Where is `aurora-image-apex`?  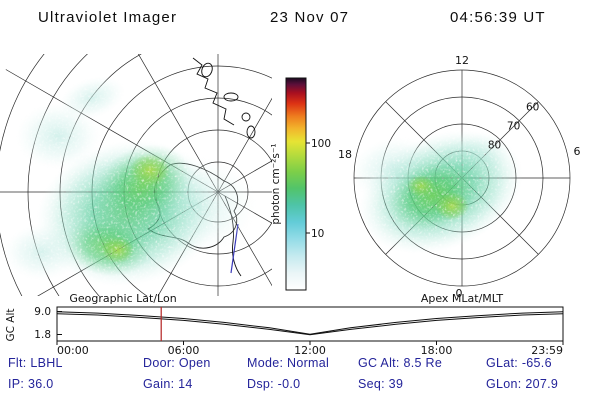
aurora-image-apex is located at coordinates (439, 192).